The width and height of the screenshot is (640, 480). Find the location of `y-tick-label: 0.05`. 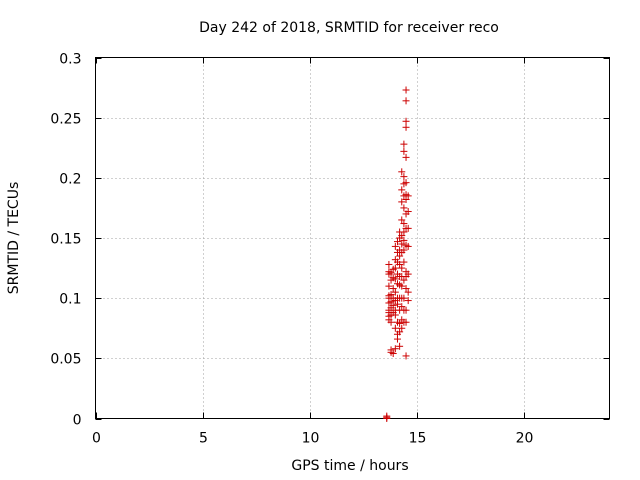

y-tick-label: 0.05 is located at coordinates (65, 360).